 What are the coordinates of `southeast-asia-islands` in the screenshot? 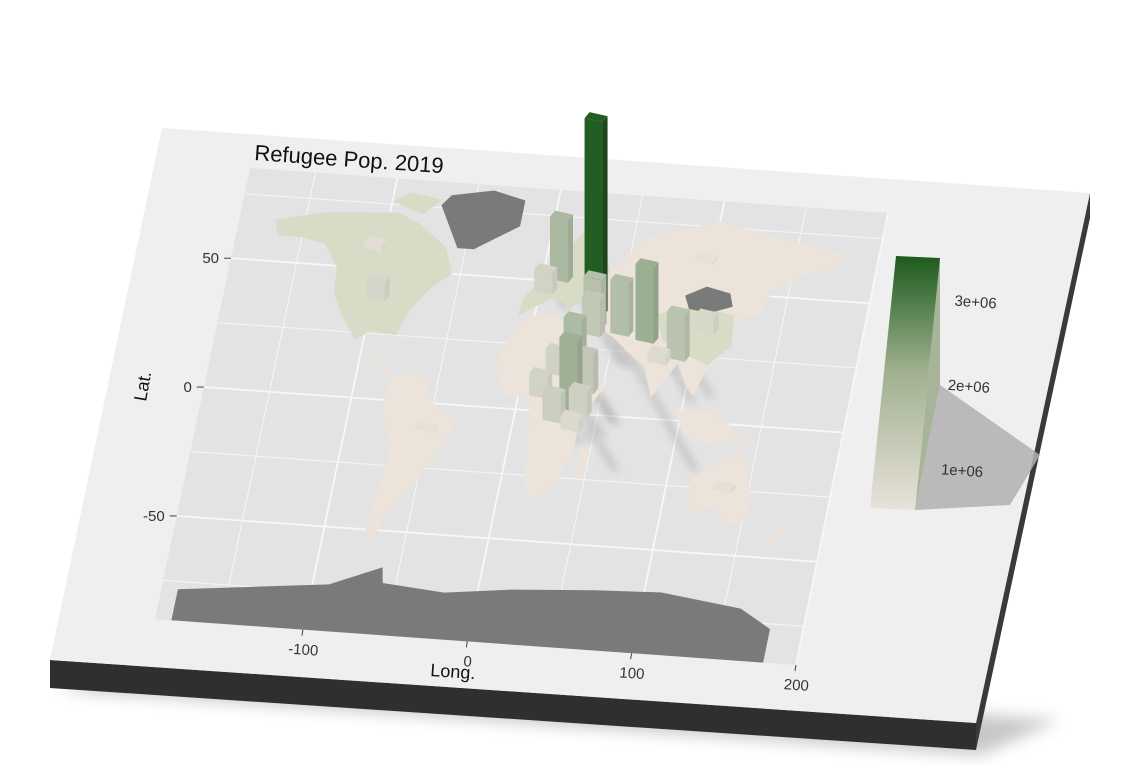 It's located at (715, 427).